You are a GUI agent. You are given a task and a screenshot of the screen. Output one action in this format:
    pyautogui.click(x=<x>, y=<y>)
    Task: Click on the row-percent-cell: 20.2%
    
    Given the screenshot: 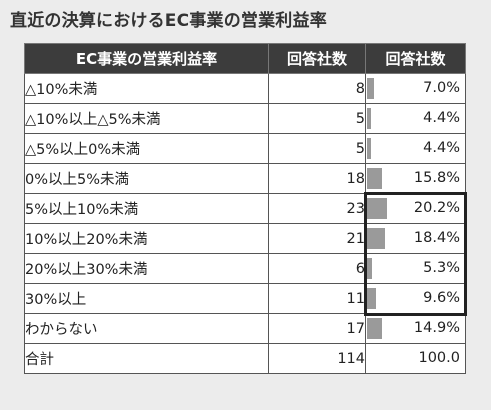 What is the action you would take?
    pyautogui.click(x=415, y=208)
    